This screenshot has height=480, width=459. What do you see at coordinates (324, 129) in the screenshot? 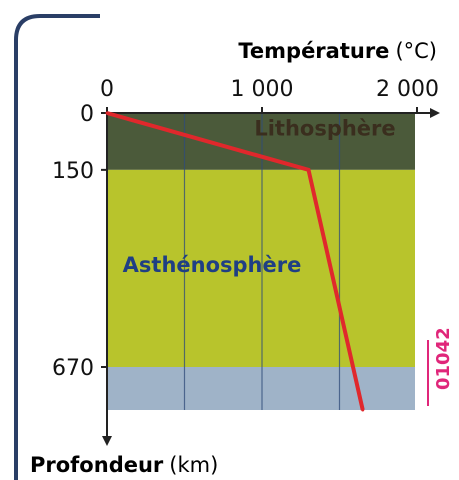
I see `layer-label-0: Lithosphère` at bounding box center [324, 129].